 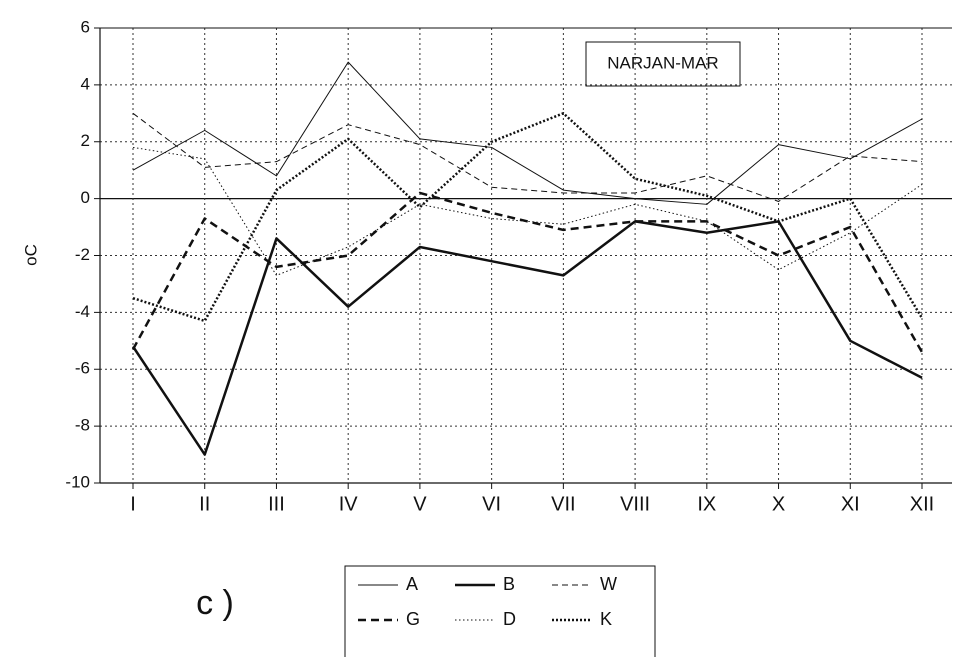 I want to click on series-line, so click(x=527, y=157).